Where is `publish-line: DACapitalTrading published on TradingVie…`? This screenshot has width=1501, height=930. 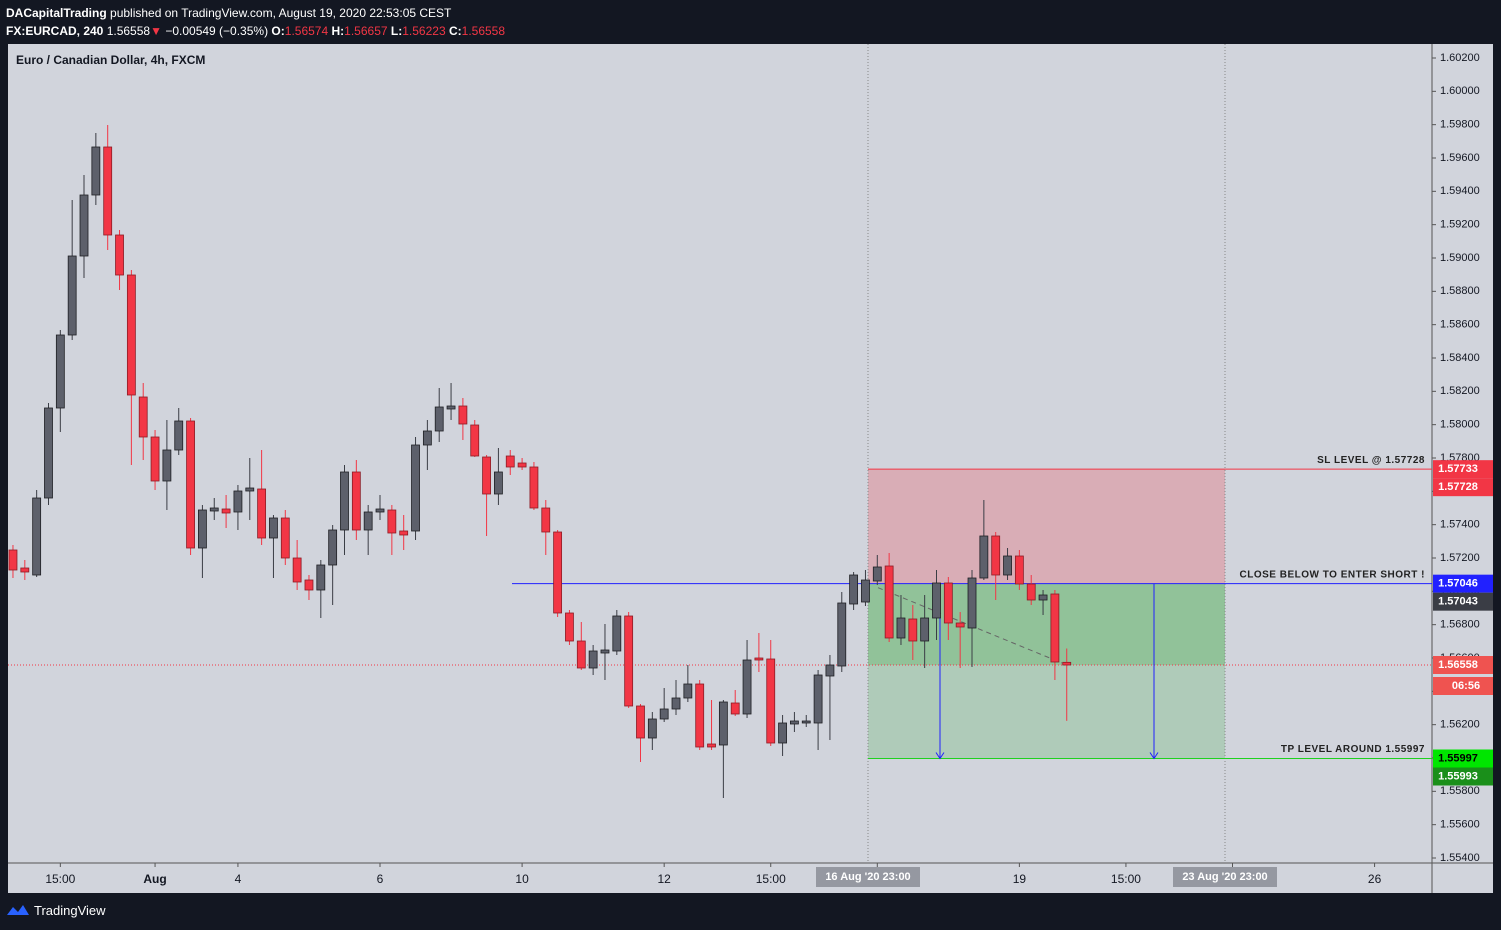
publish-line: DACapitalTrading published on TradingVie… is located at coordinates (255, 13).